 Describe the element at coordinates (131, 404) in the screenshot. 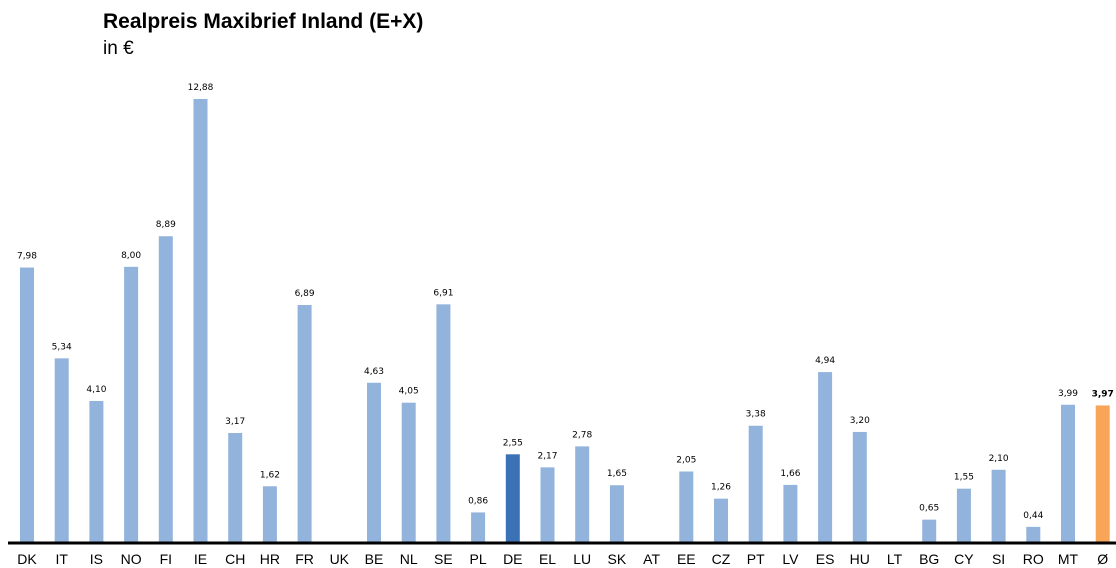

I see `bar-NO` at that location.